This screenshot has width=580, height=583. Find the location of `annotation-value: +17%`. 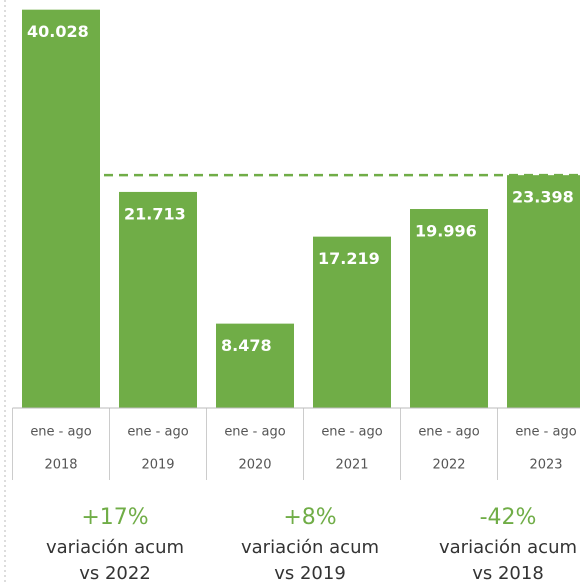

annotation-value: +17% is located at coordinates (114, 517).